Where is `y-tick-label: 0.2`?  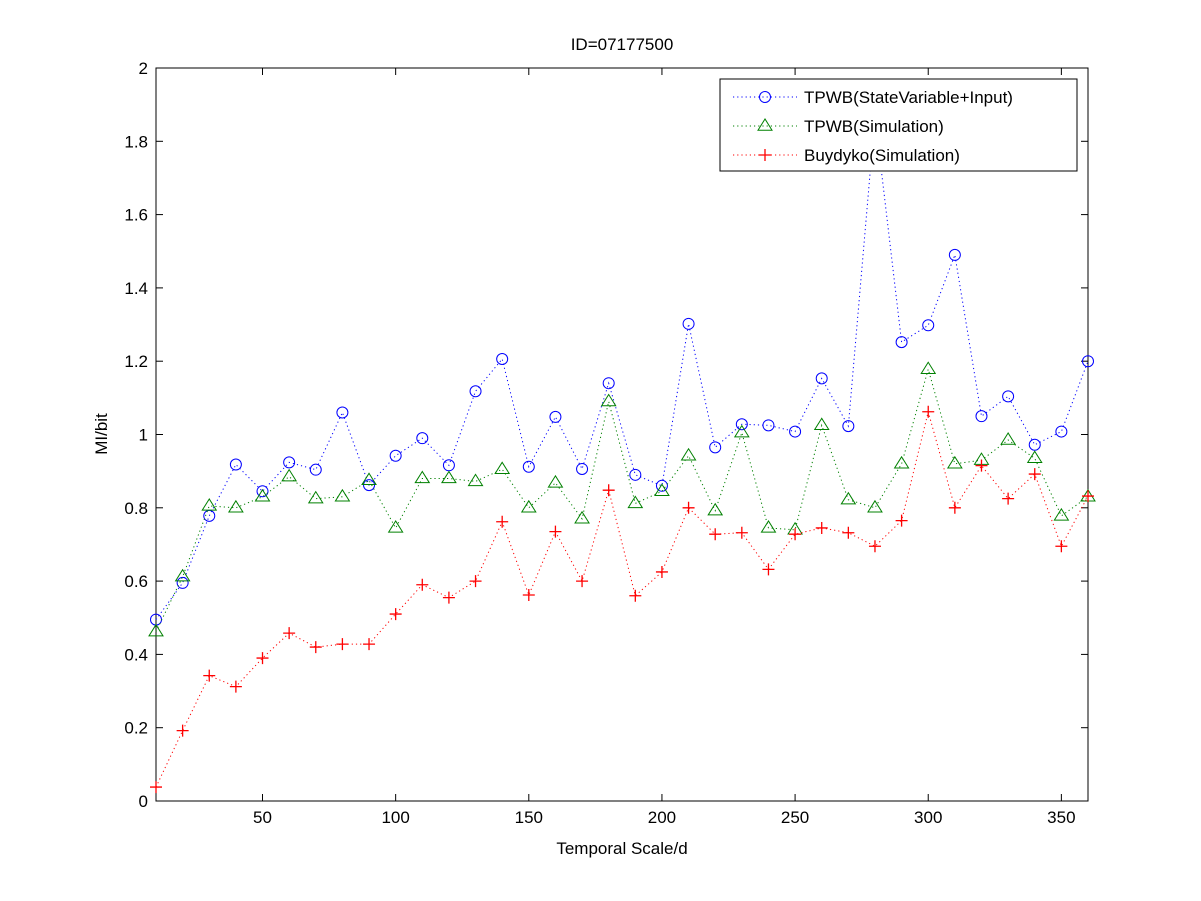
y-tick-label: 0.2 is located at coordinates (136, 728).